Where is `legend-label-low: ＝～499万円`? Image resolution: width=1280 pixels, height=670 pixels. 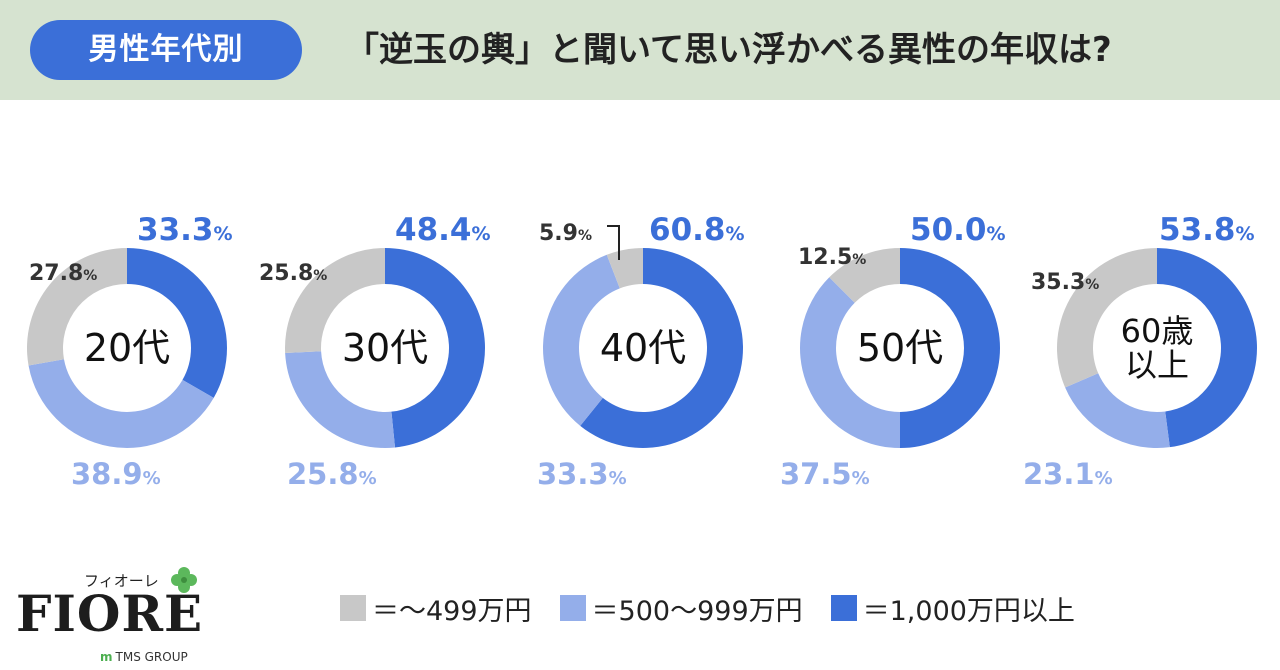
legend-label-low: ＝～499万円 is located at coordinates (452, 611).